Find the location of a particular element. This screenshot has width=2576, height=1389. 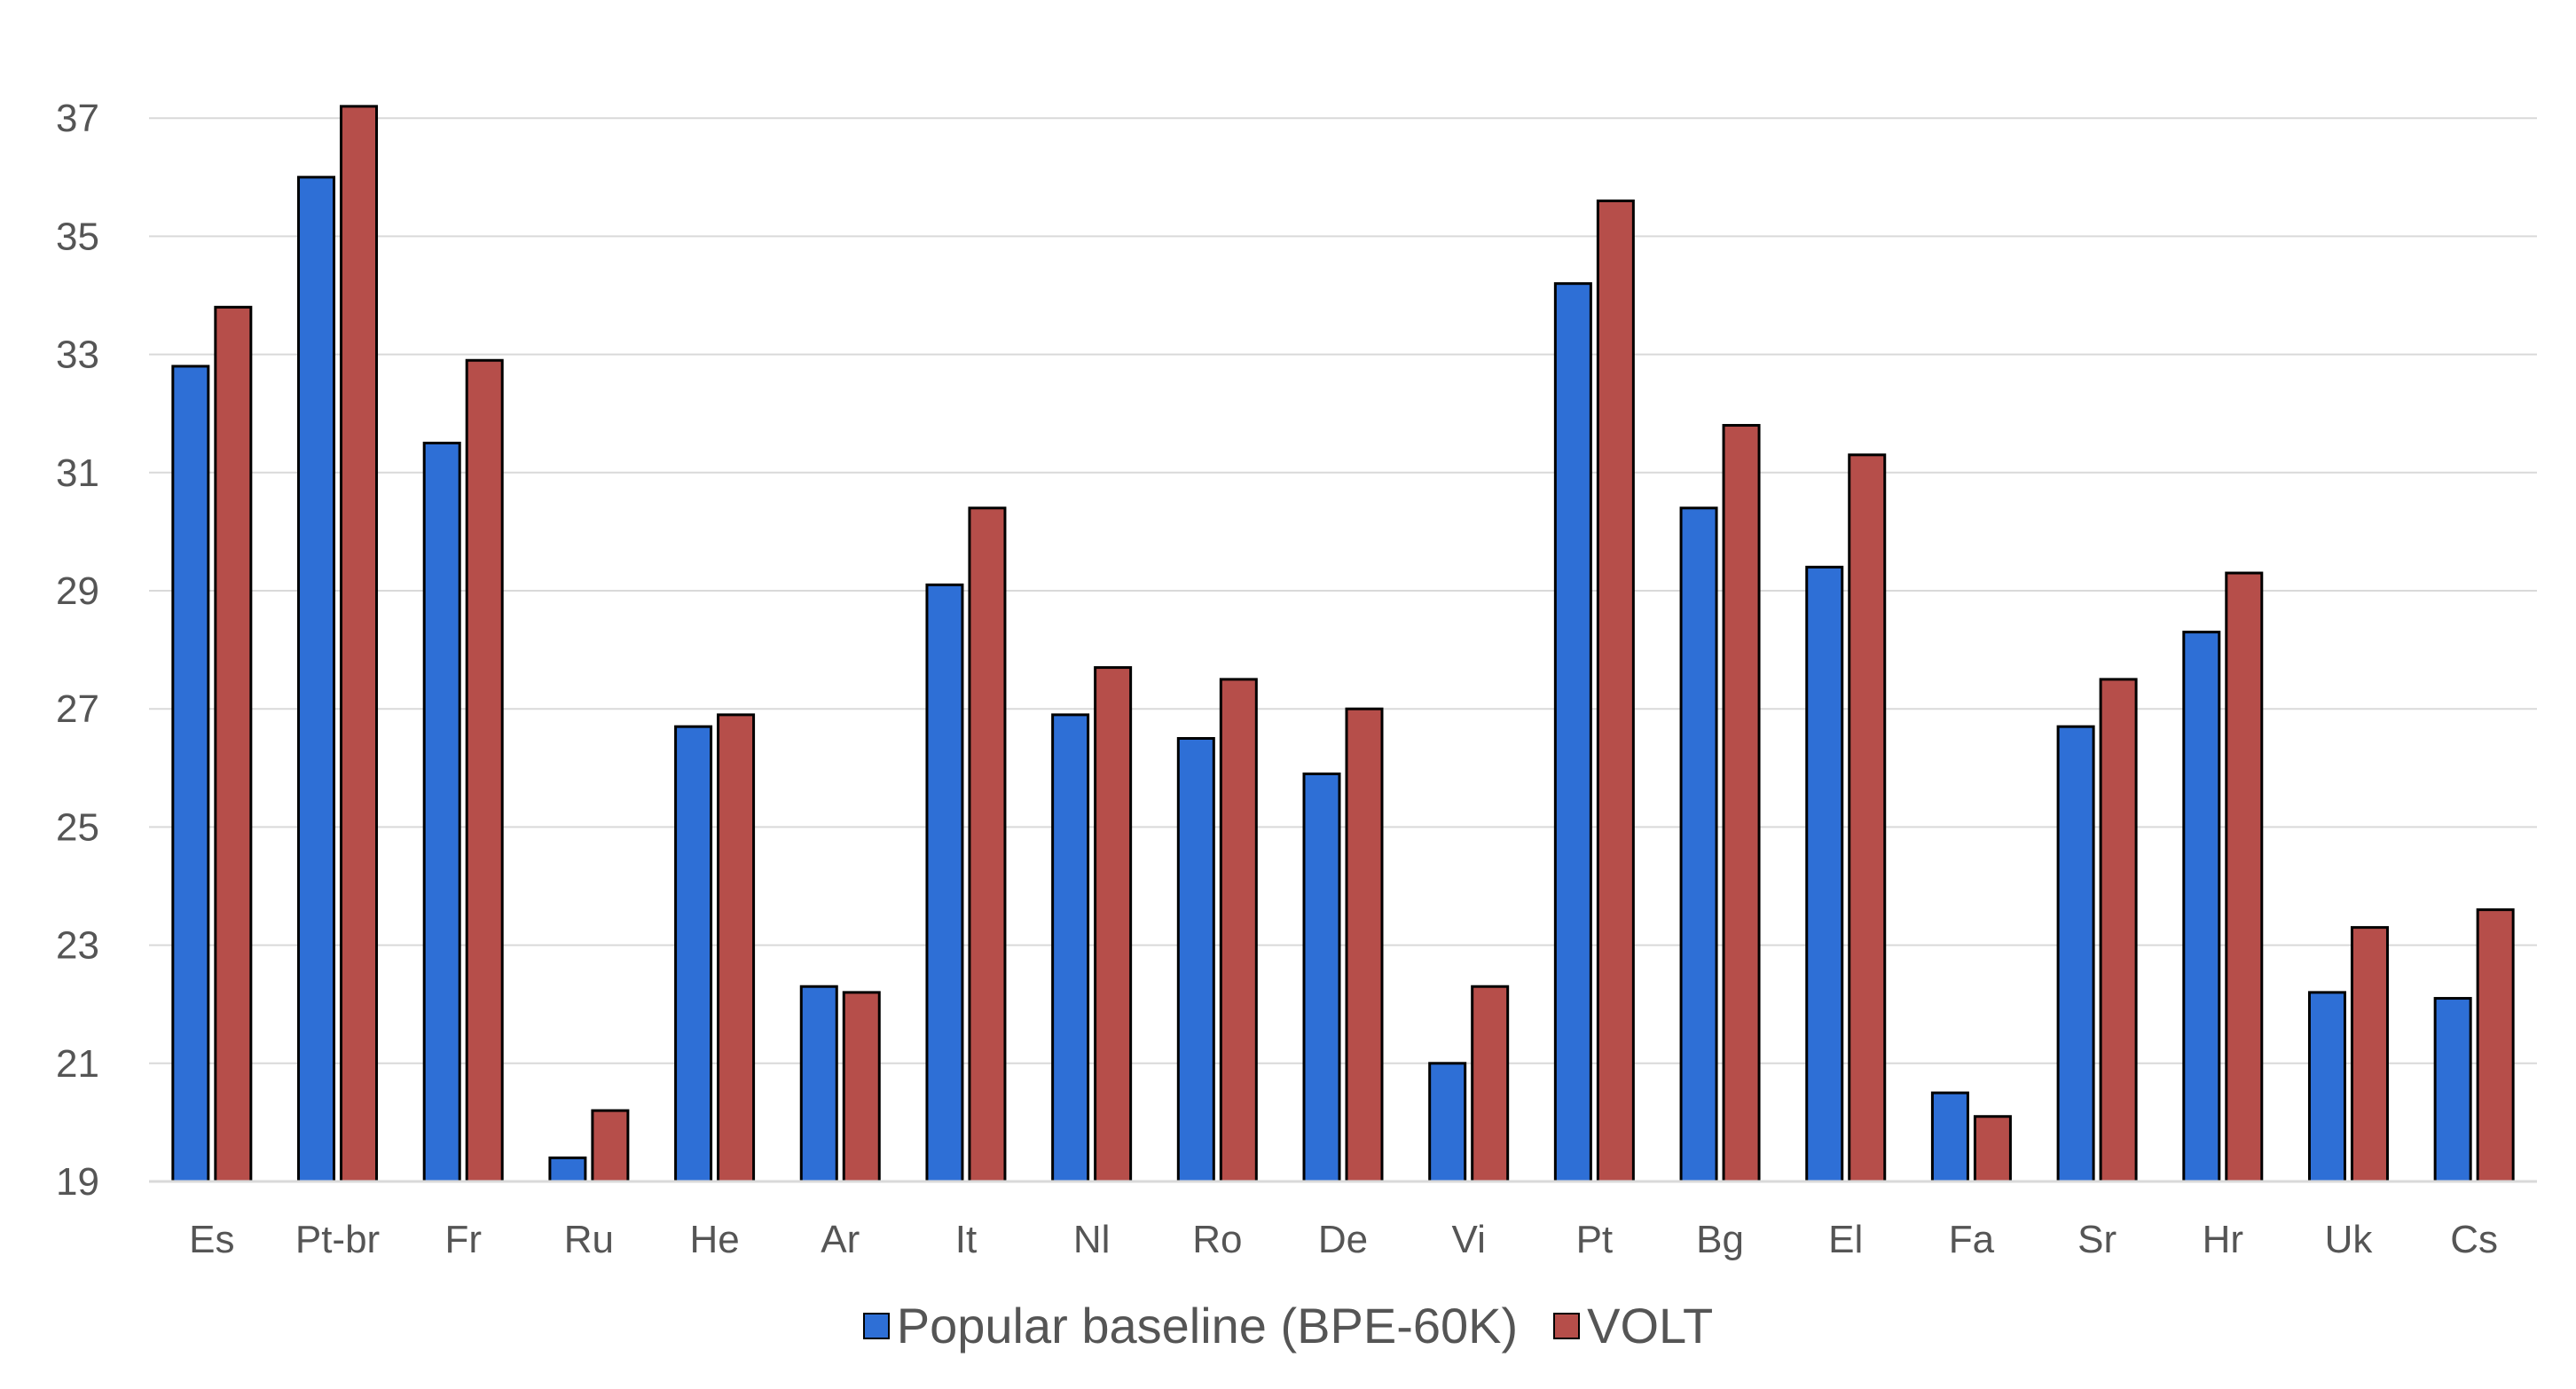

x-tick-label: El is located at coordinates (1845, 1239).